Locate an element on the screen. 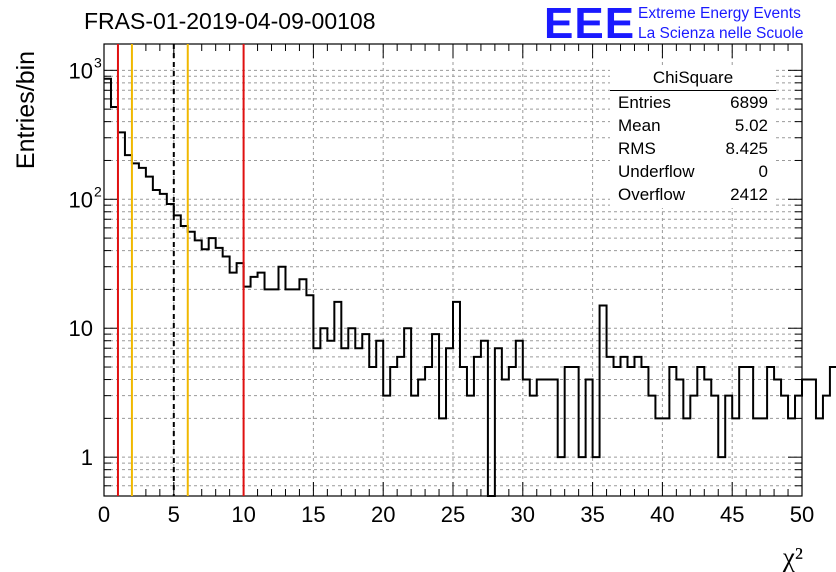 The height and width of the screenshot is (572, 836). logo-caption-line1: Extreme Energy Events is located at coordinates (719, 13).